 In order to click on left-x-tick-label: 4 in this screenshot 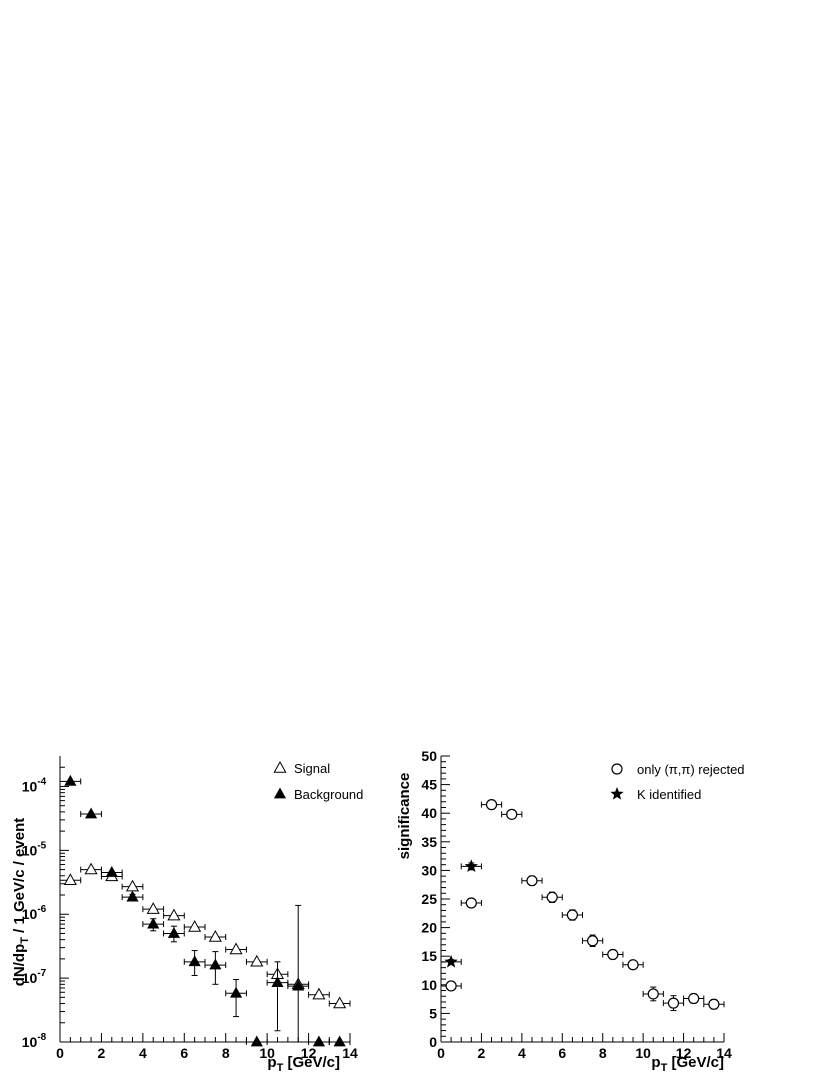, I will do `click(143, 1053)`.